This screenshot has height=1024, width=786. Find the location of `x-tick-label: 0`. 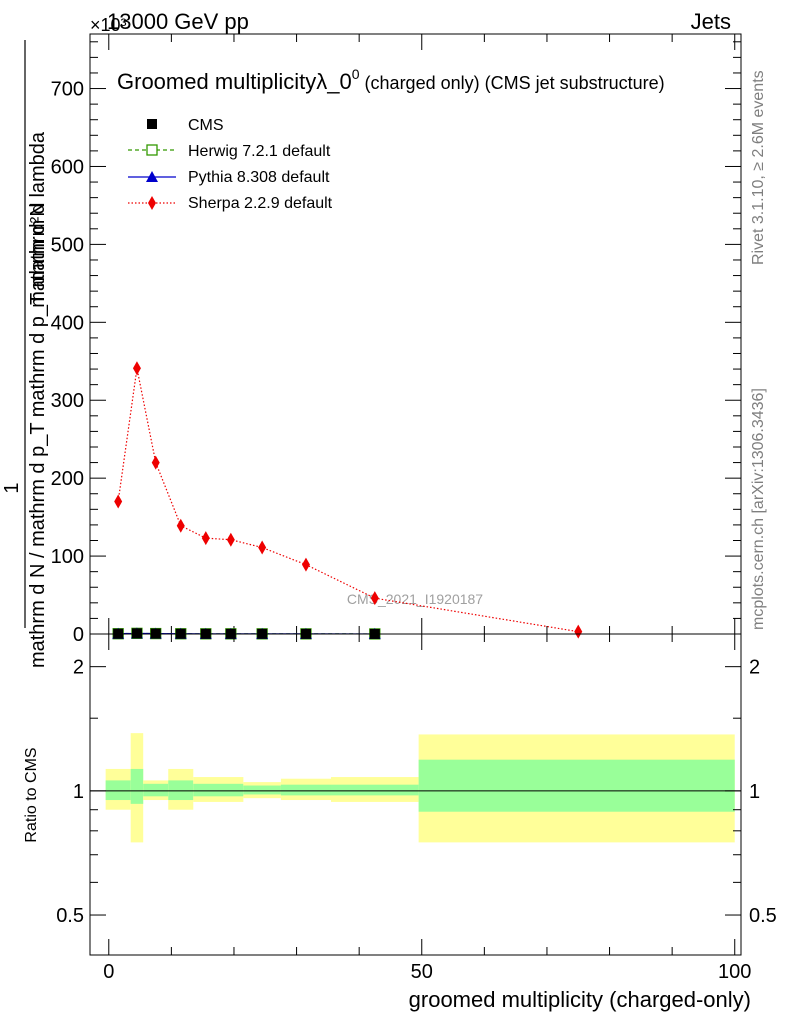

x-tick-label: 0 is located at coordinates (108, 972).